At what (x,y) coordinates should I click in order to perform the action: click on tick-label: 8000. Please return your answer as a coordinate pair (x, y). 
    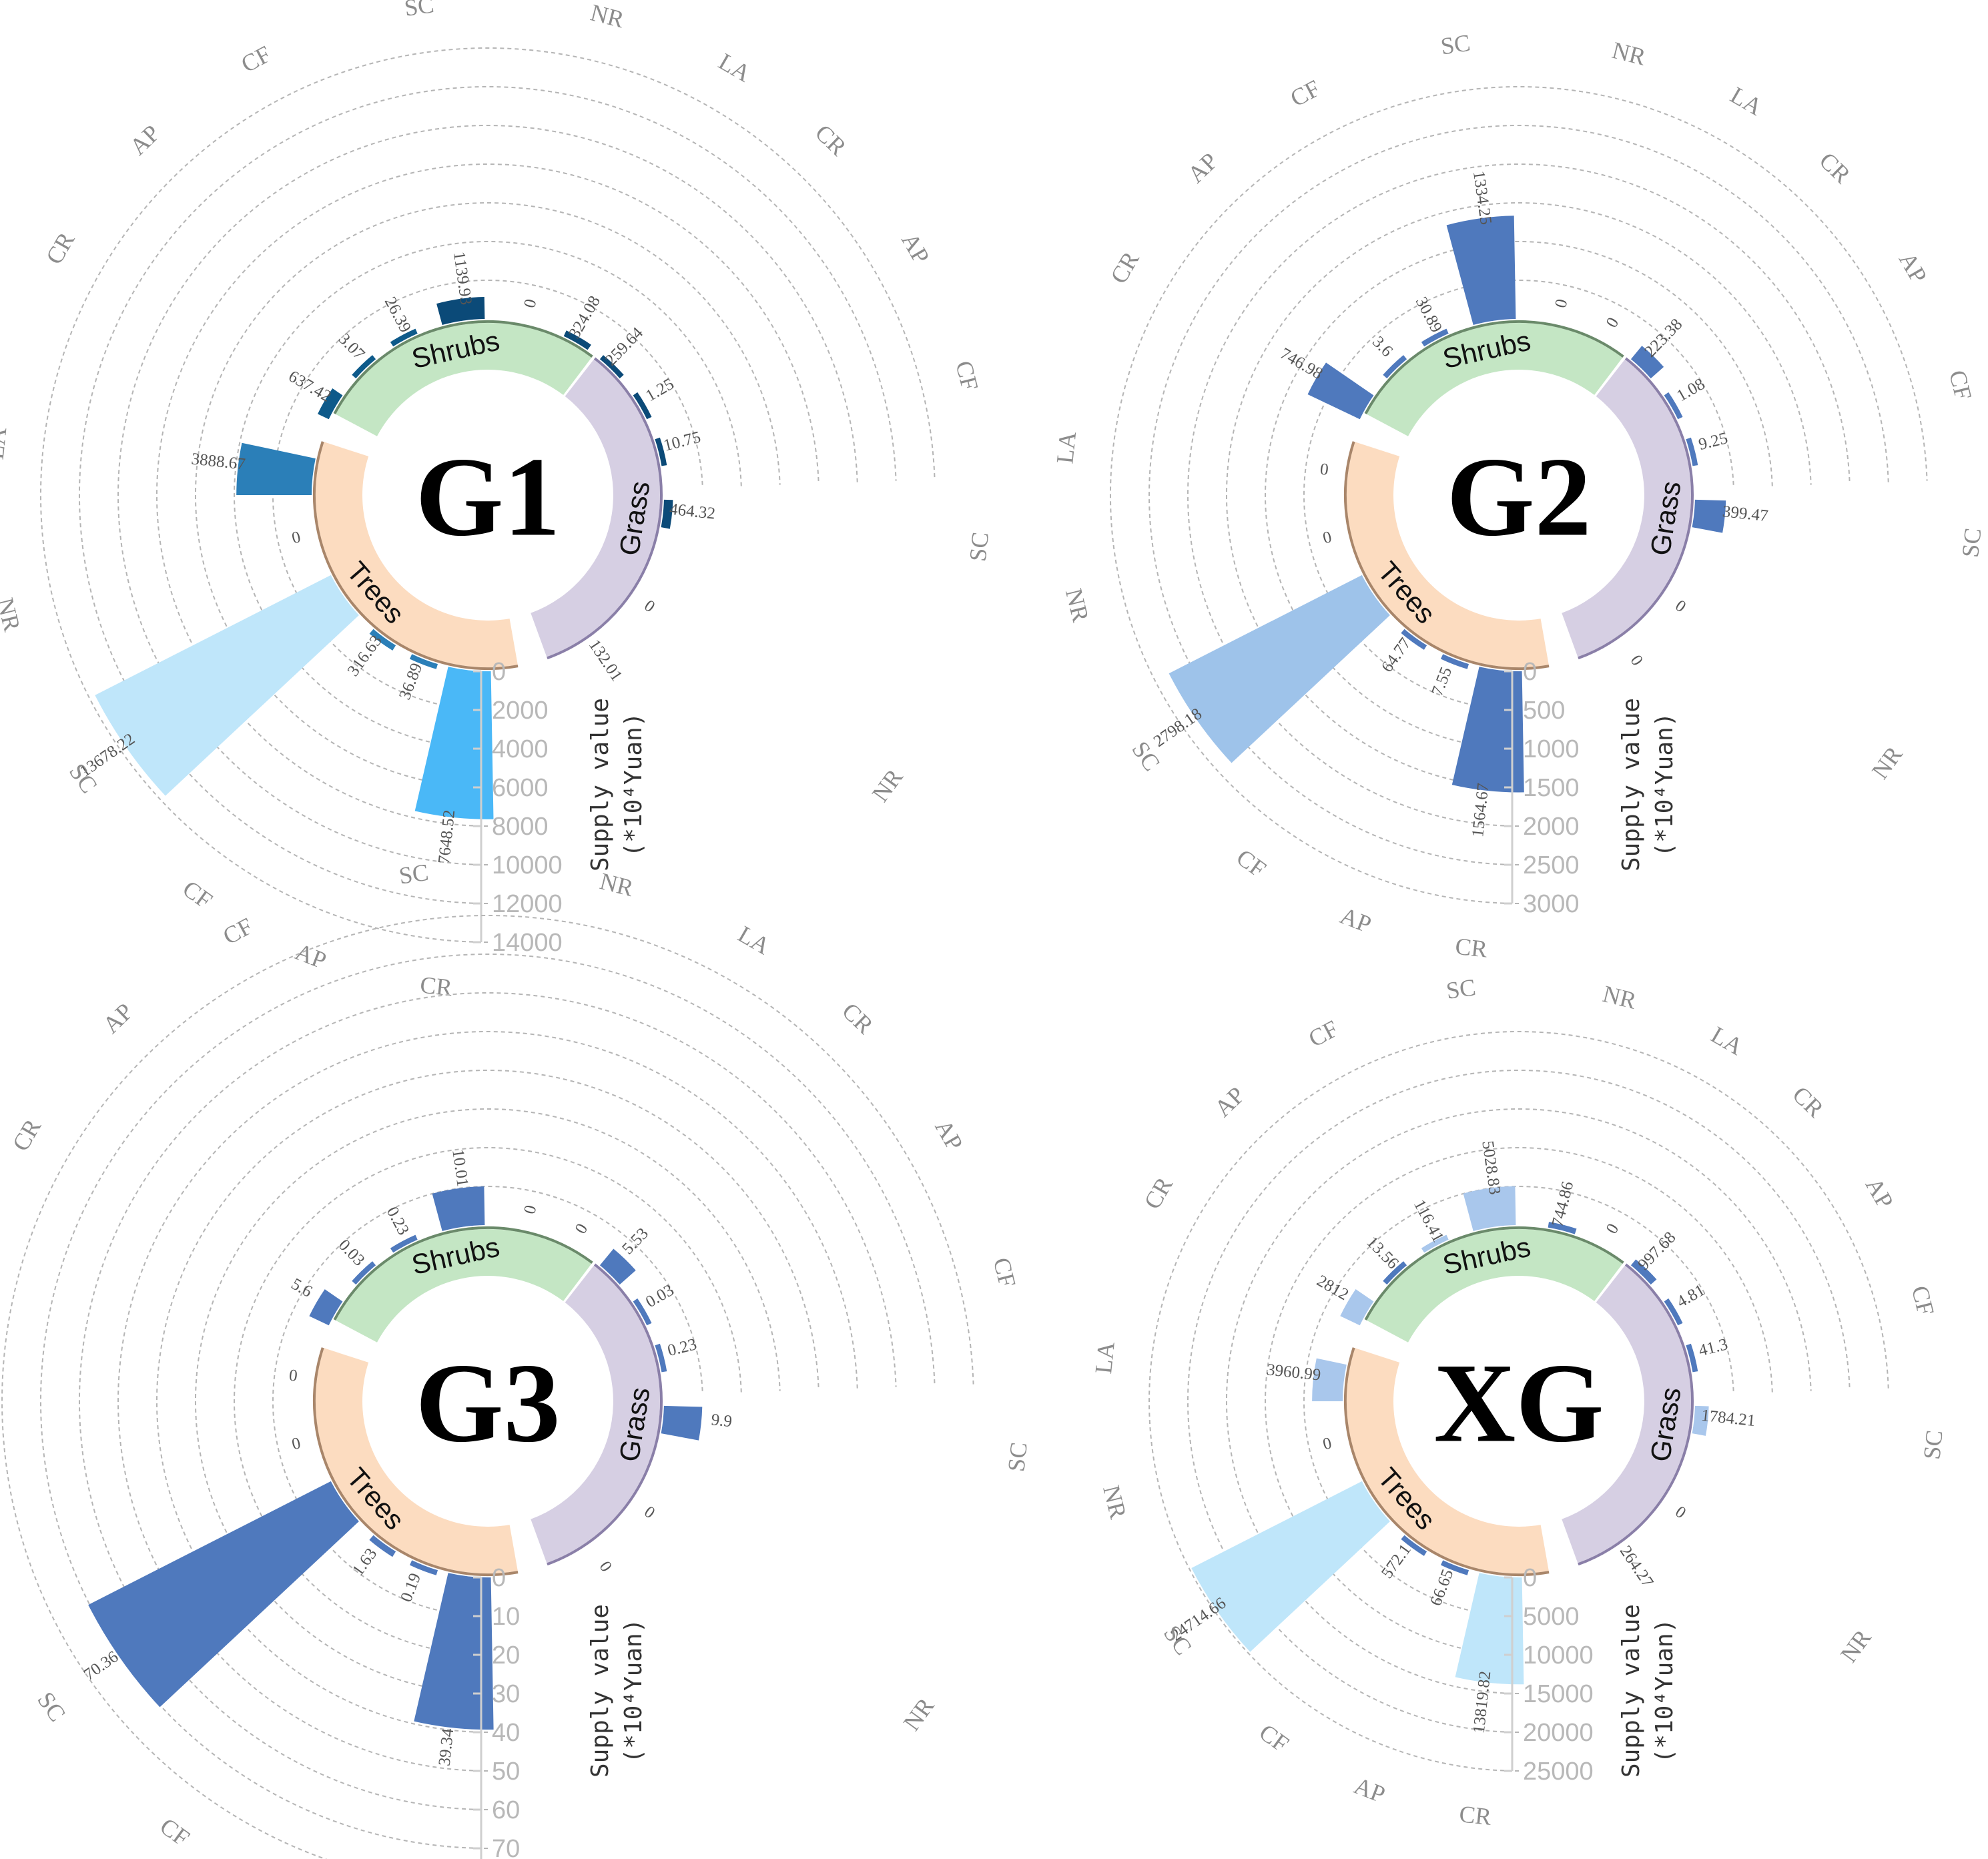
    Looking at the image, I should click on (520, 827).